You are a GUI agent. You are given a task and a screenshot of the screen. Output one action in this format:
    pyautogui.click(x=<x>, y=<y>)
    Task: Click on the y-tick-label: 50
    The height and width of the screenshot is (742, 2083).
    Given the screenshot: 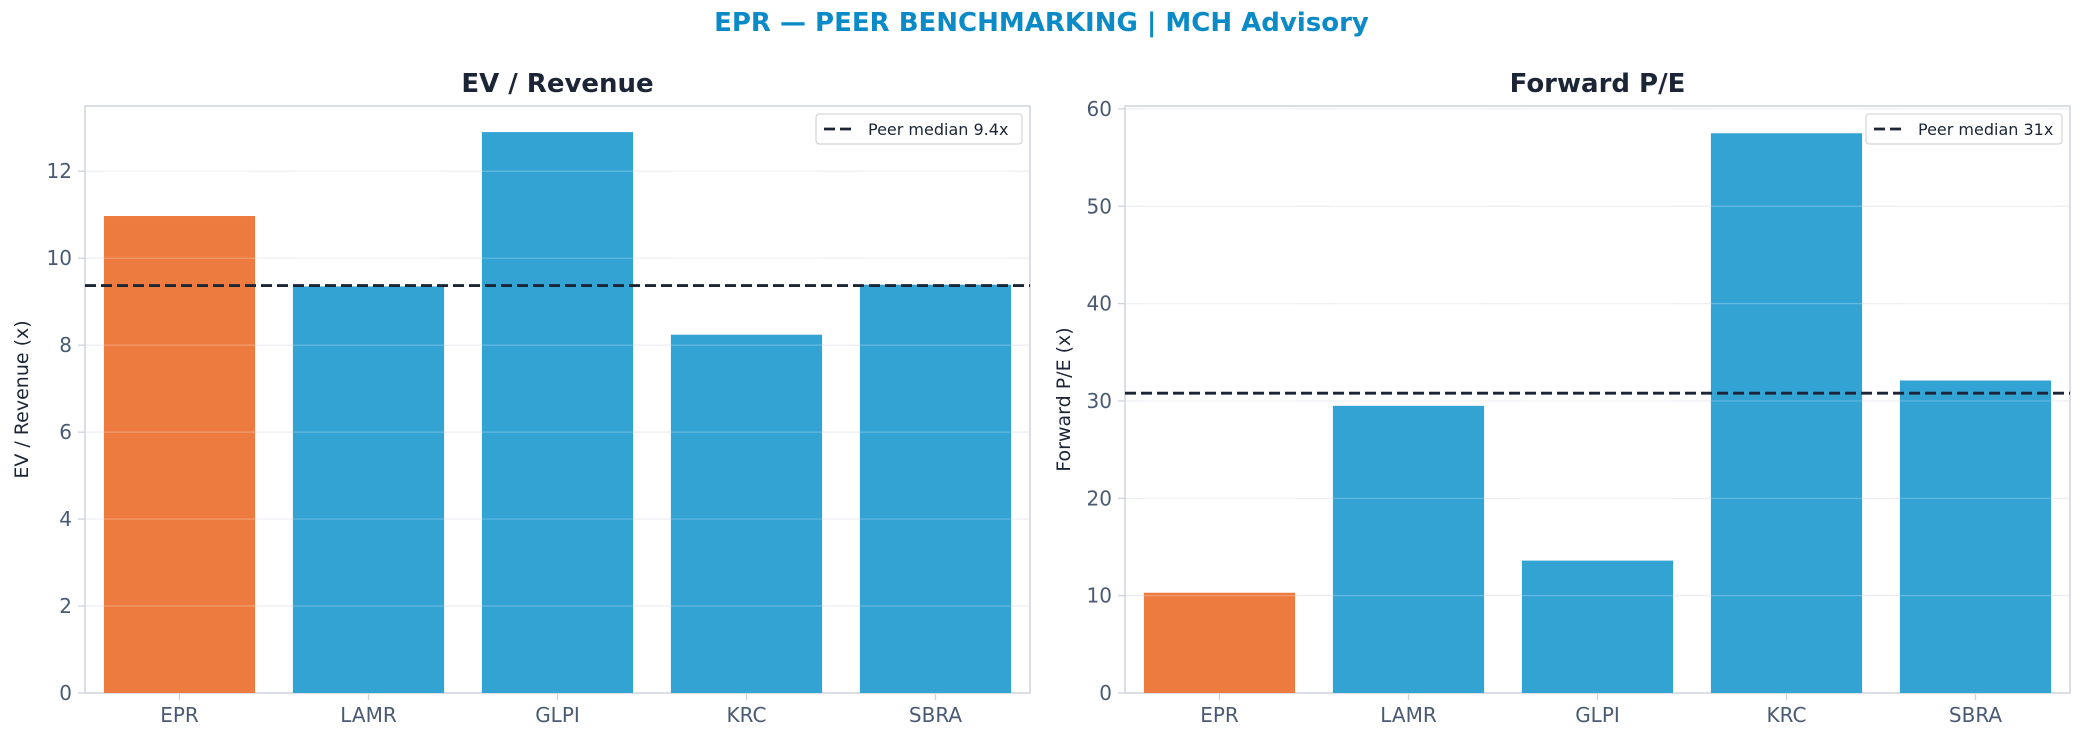 What is the action you would take?
    pyautogui.click(x=1099, y=206)
    